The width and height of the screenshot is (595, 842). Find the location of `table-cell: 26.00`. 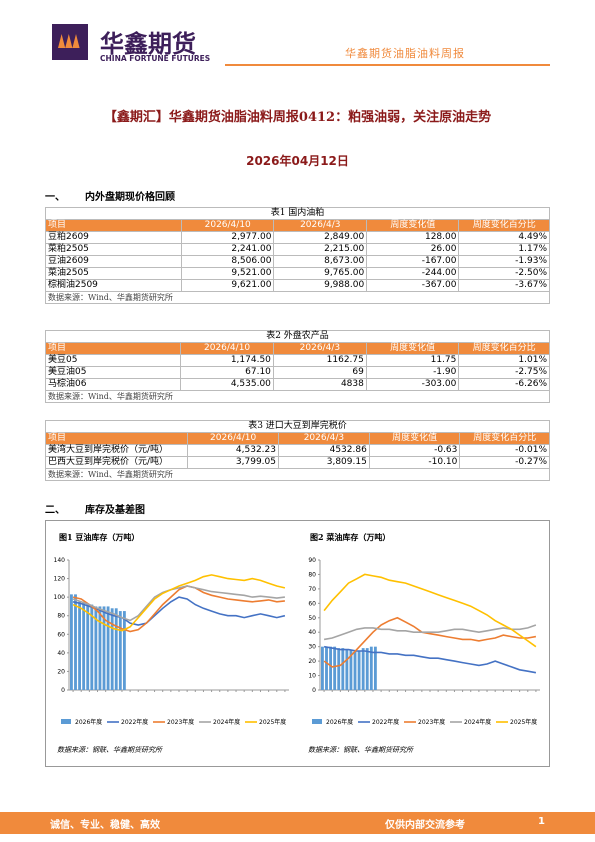

table-cell: 26.00 is located at coordinates (413, 249).